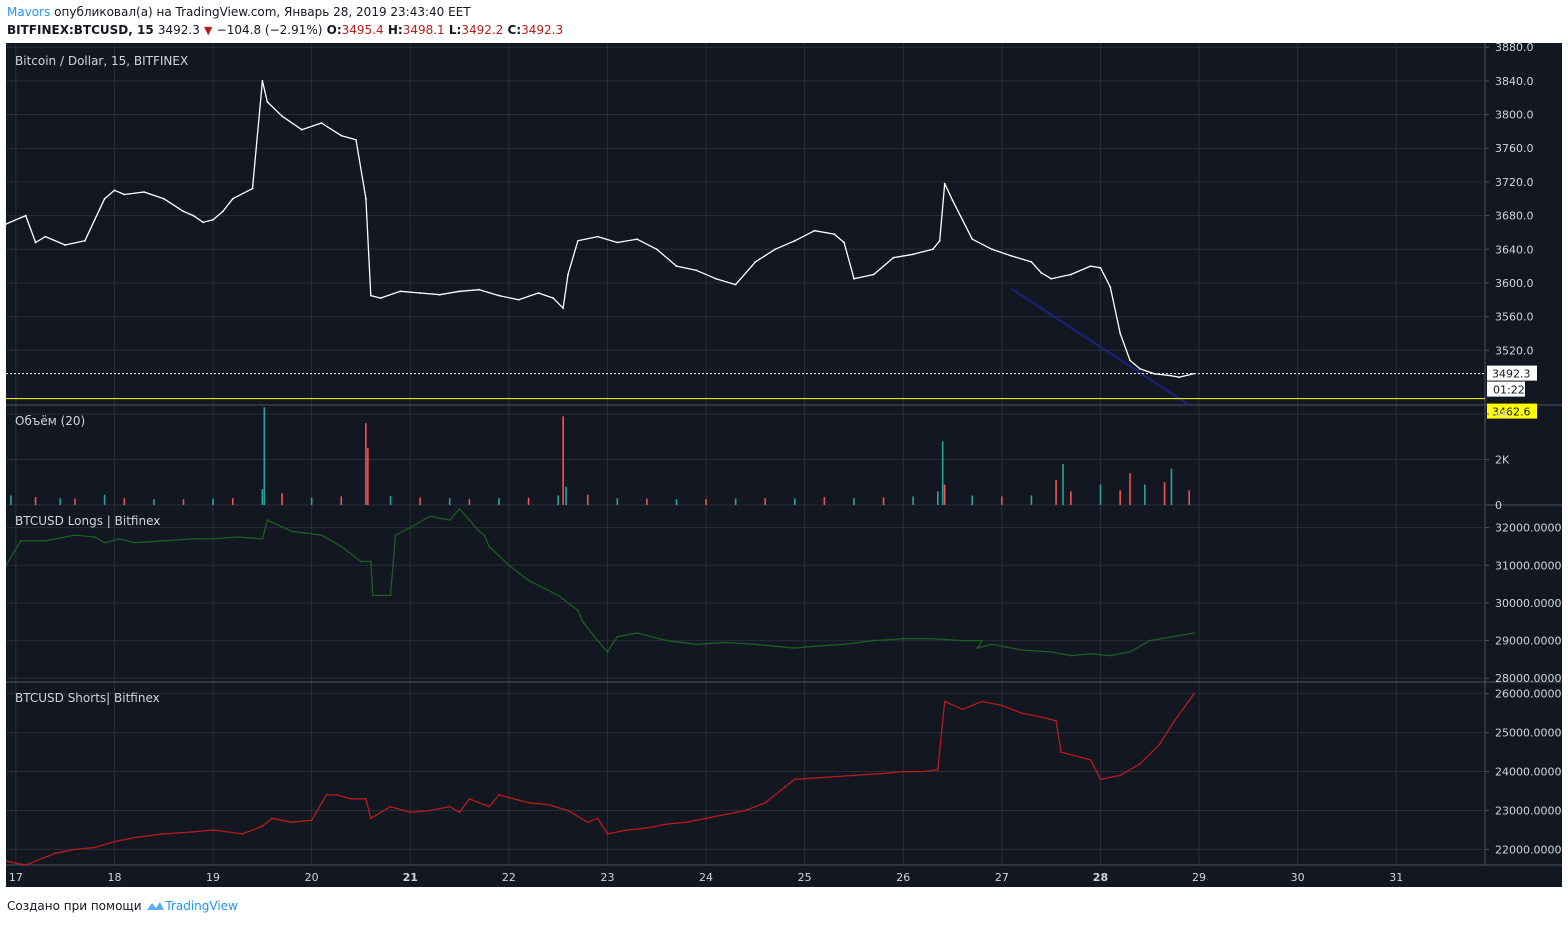  Describe the element at coordinates (29, 12) in the screenshot. I see `author-link: Mavors` at that location.